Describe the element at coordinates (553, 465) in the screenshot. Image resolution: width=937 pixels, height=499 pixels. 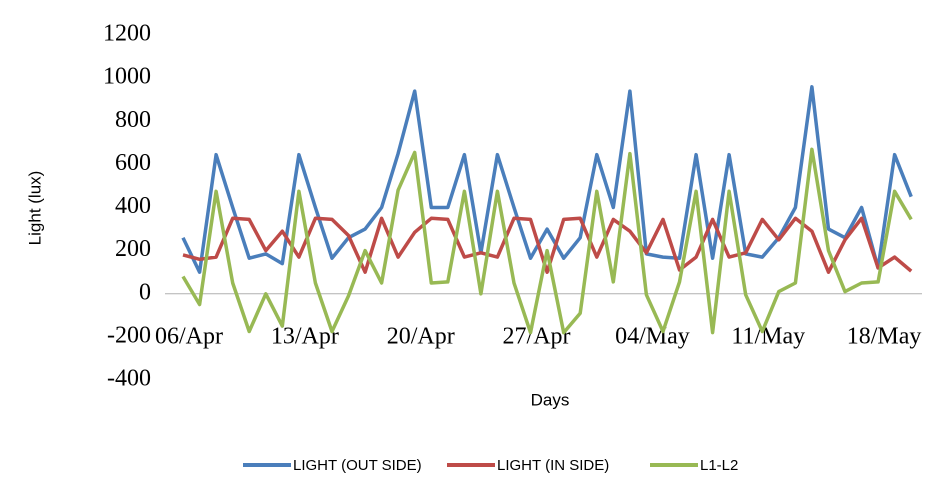
I see `legend-label: LIGHT (IN SIDE)` at that location.